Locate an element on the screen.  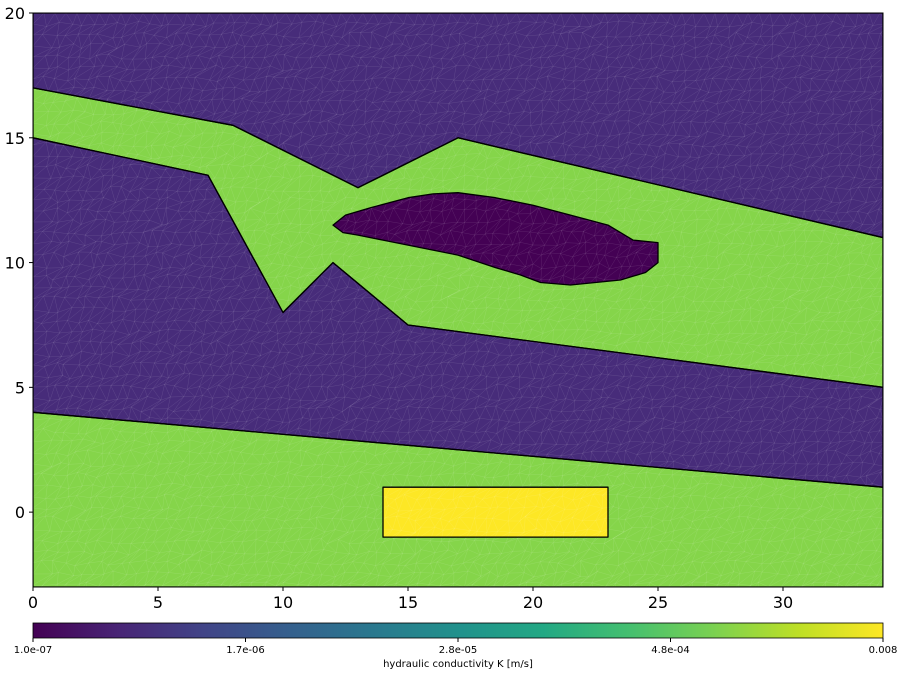
x-tick-label: 10 is located at coordinates (283, 602).